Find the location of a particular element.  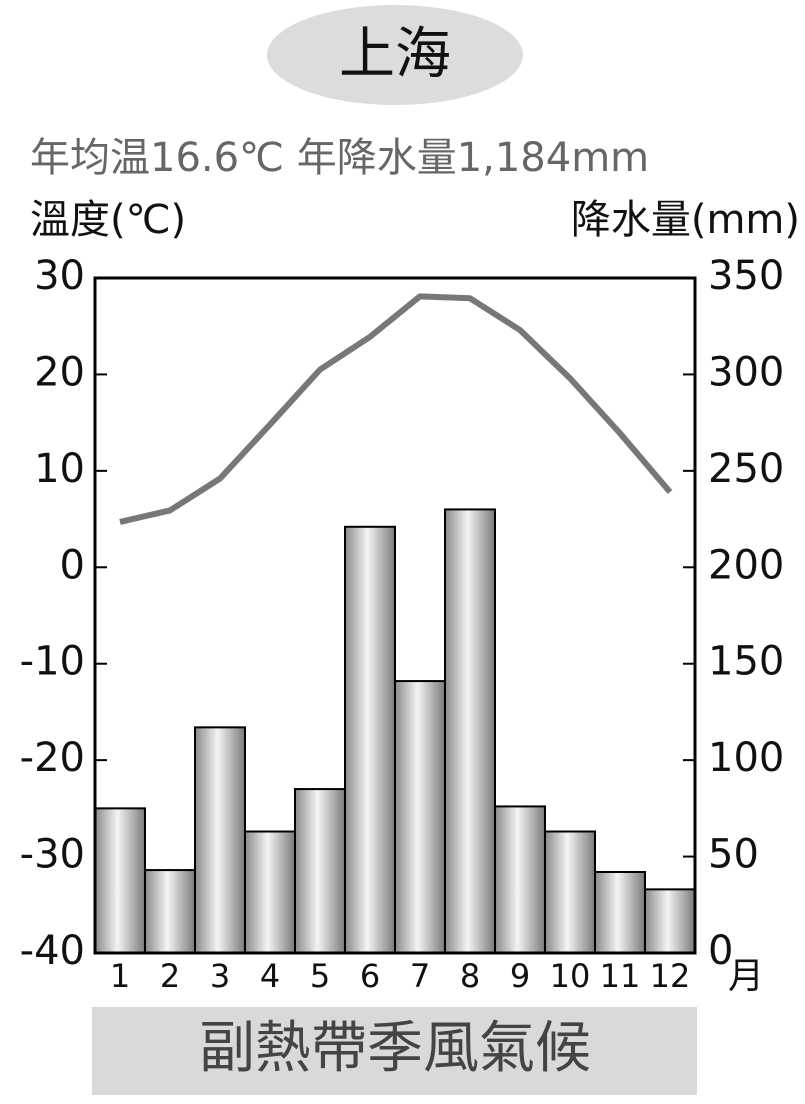

x-tick-label: 2 is located at coordinates (170, 976).